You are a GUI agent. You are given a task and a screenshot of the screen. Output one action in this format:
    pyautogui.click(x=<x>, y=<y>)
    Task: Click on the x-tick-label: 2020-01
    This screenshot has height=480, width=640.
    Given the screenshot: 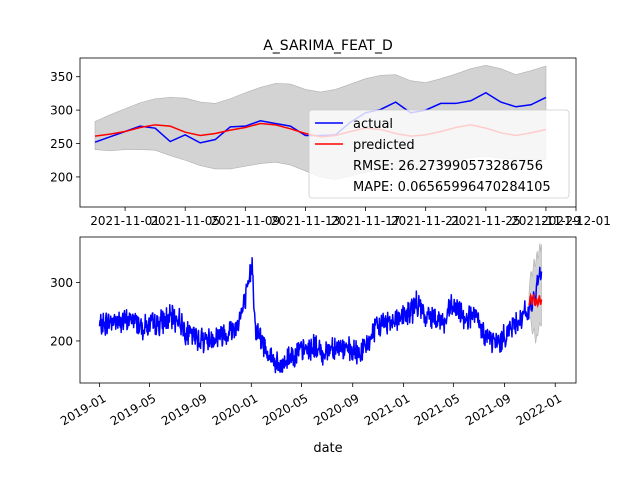 What is the action you would take?
    pyautogui.click(x=235, y=409)
    